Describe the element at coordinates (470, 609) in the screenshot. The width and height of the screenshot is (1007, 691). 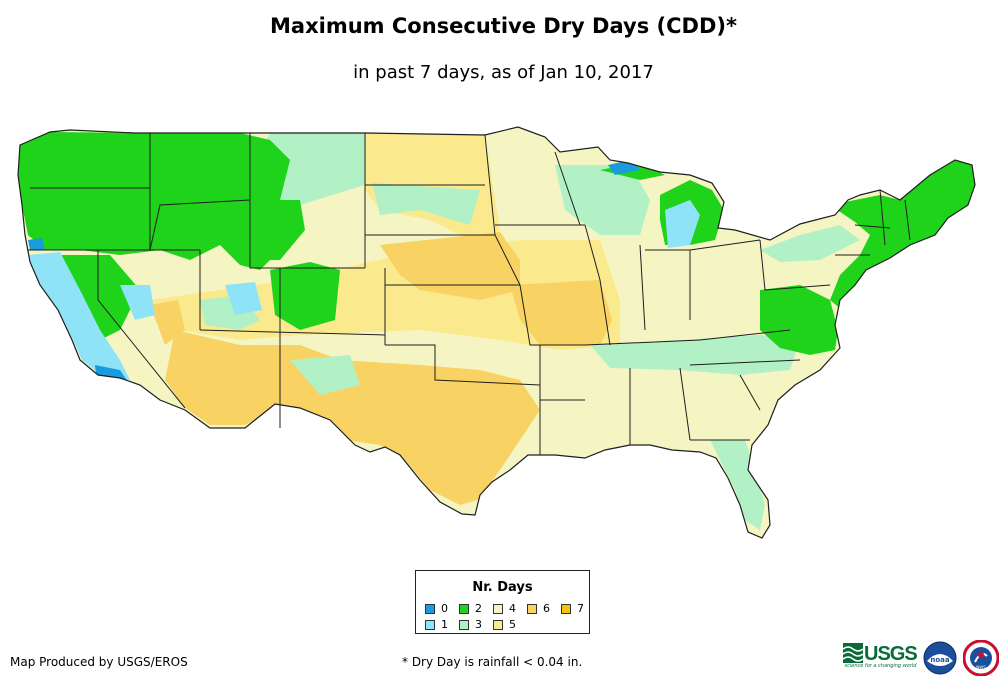
I see `legend-item-2: 2` at that location.